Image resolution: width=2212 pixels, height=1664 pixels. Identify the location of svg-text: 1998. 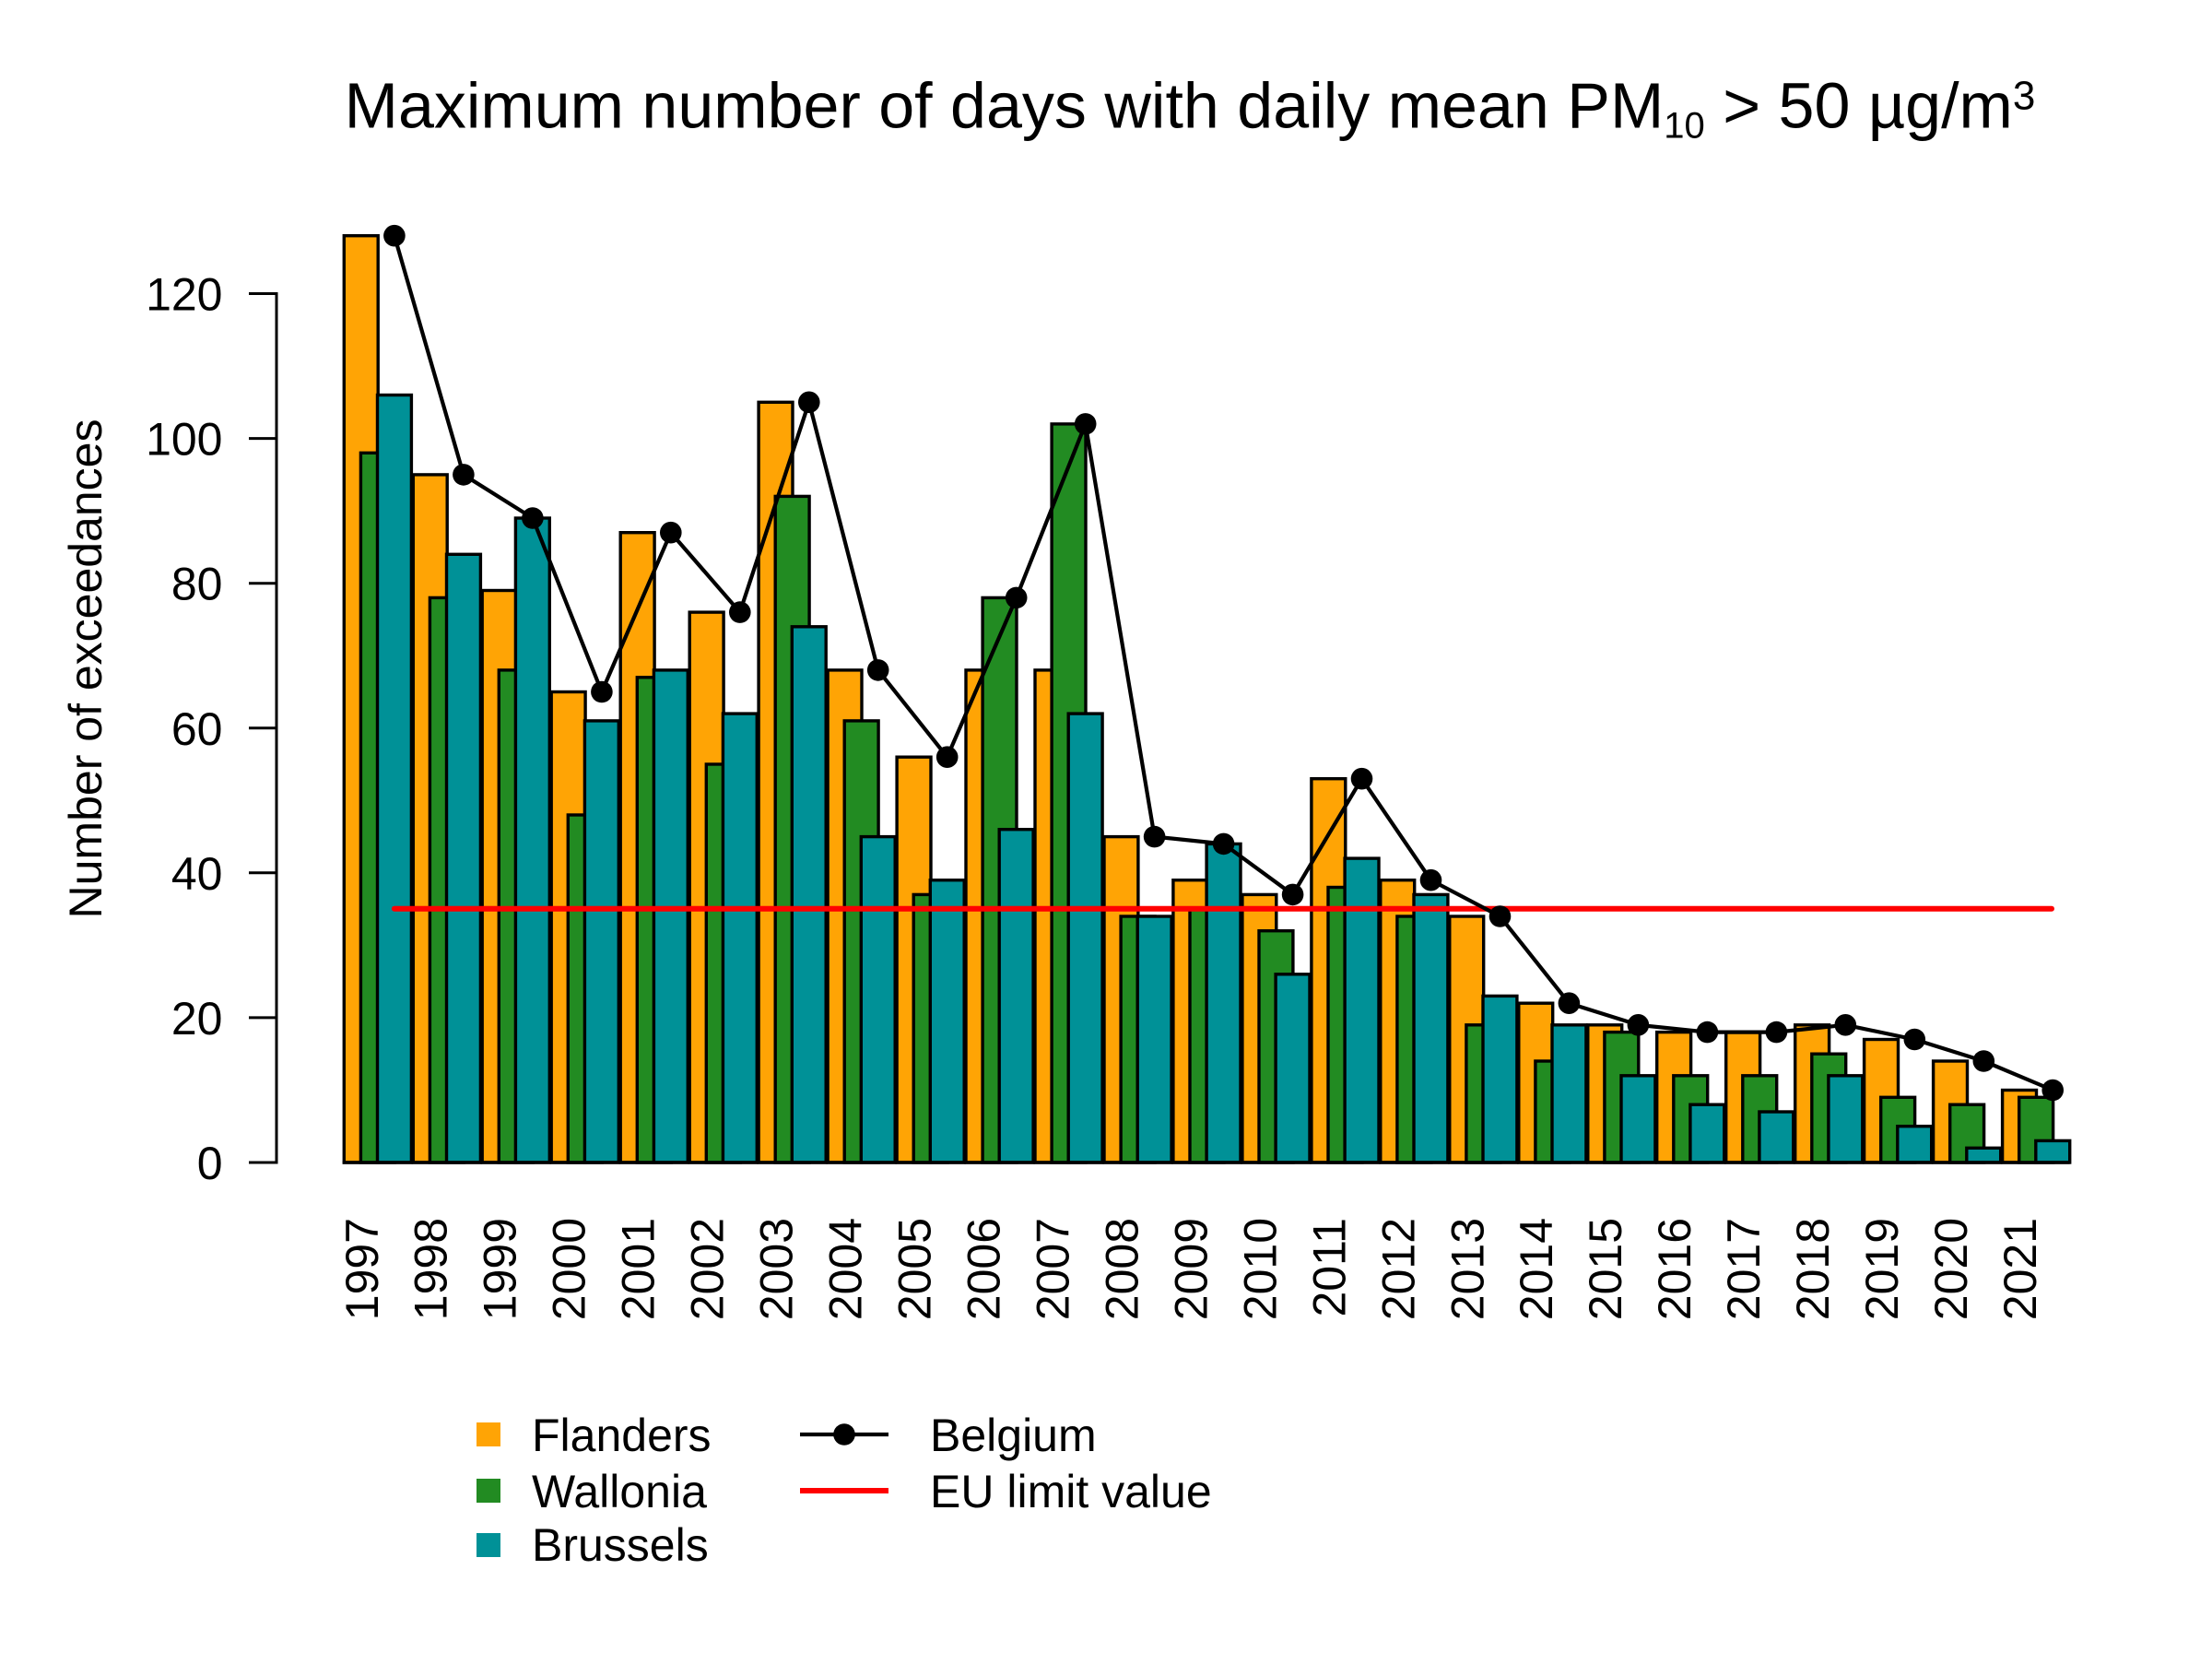
(431, 1269).